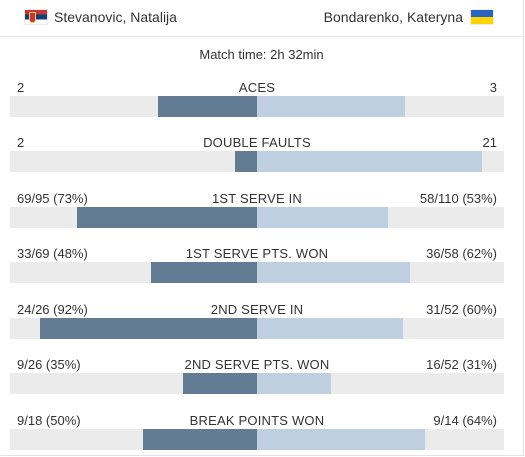 This screenshot has width=525, height=457. Describe the element at coordinates (493, 87) in the screenshot. I see `stat-right-value: 3` at that location.